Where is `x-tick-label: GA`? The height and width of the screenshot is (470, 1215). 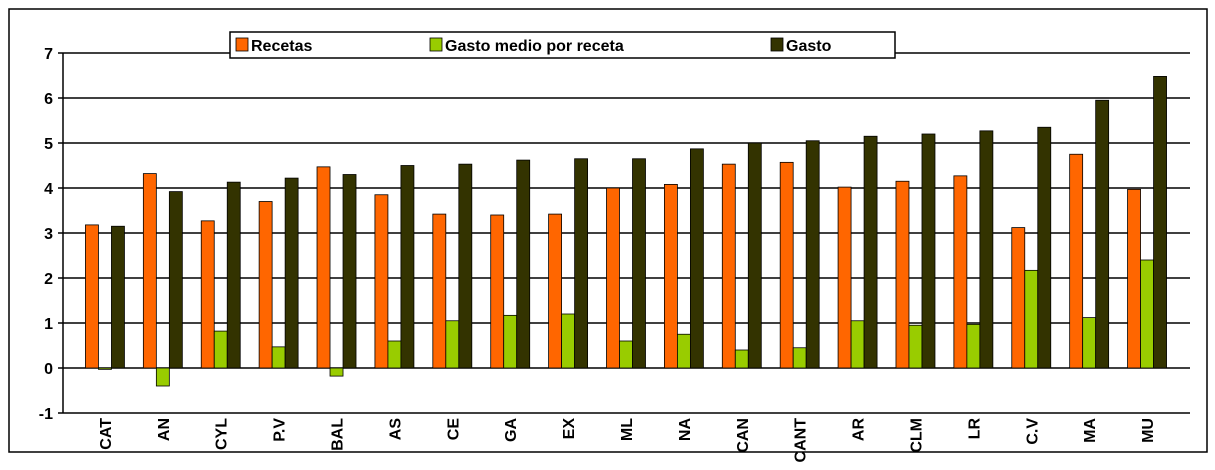
x-tick-label: GA is located at coordinates (511, 430).